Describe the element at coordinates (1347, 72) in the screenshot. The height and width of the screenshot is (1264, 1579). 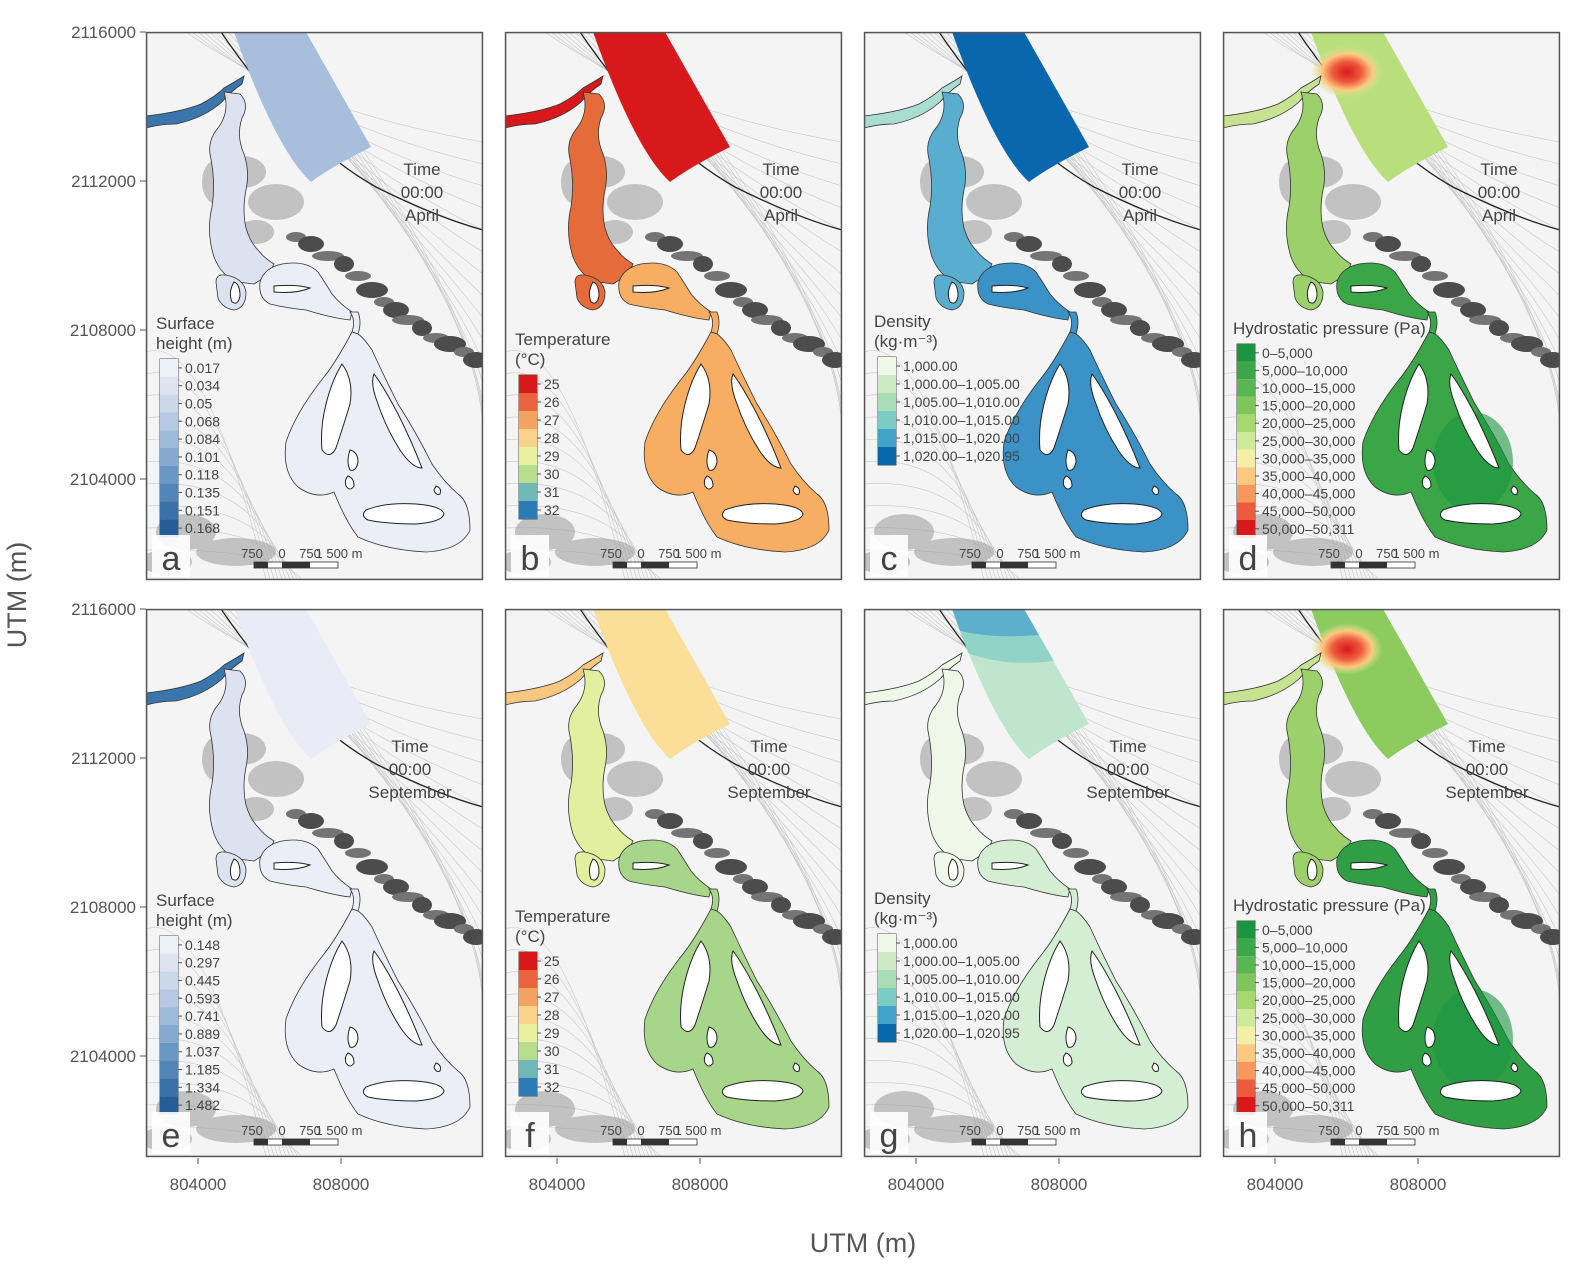
I see `pressure-hotspot` at that location.